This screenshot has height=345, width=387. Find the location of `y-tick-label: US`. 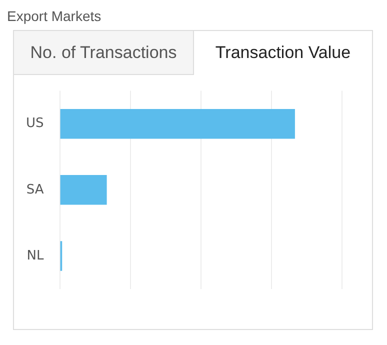

y-tick-label: US is located at coordinates (35, 124).